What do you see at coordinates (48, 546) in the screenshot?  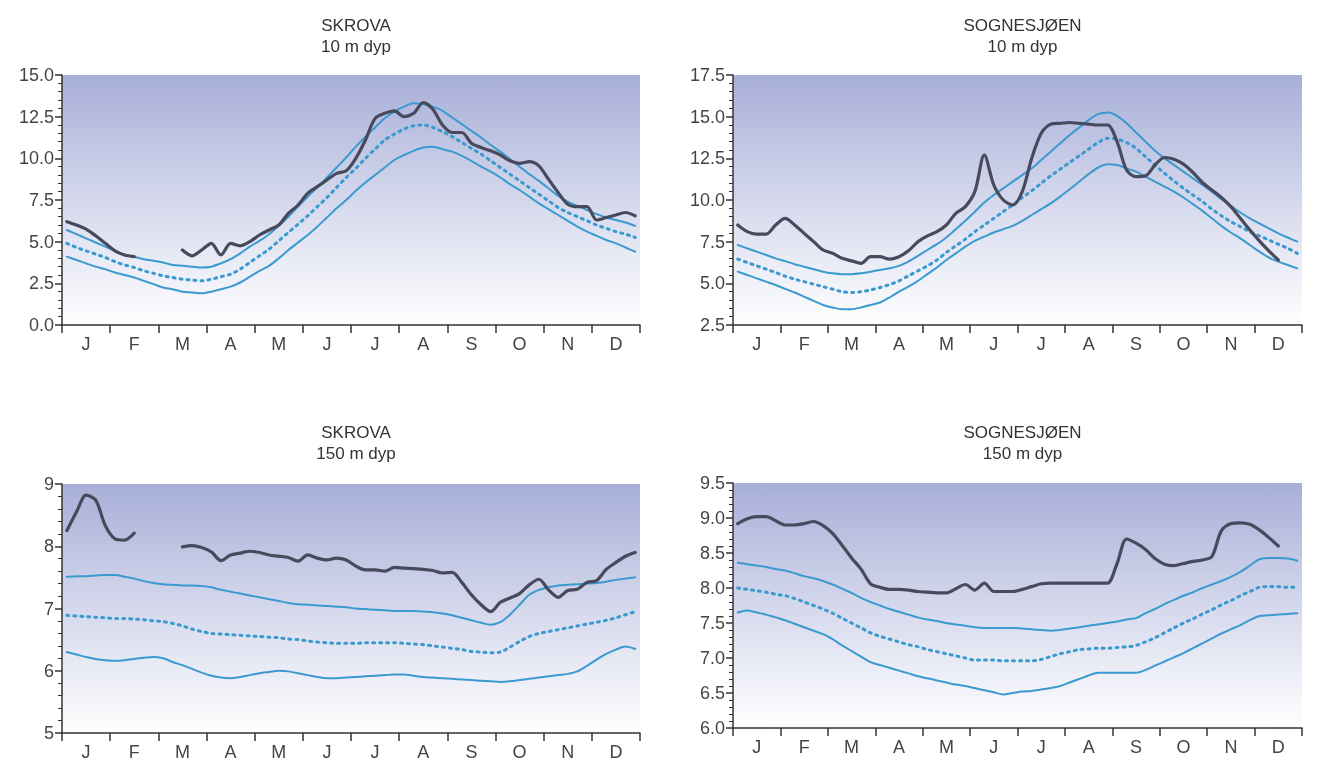 I see `y-tick-label: 8` at bounding box center [48, 546].